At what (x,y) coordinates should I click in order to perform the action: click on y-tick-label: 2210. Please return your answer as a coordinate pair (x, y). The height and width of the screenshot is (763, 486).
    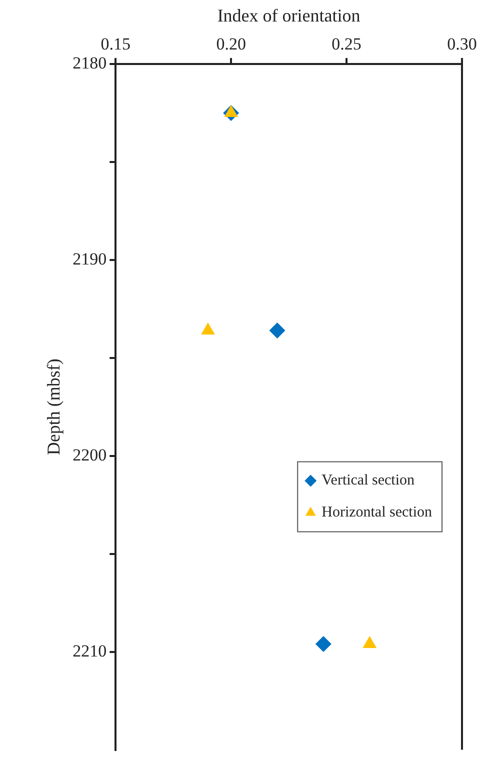
    Looking at the image, I should click on (89, 650).